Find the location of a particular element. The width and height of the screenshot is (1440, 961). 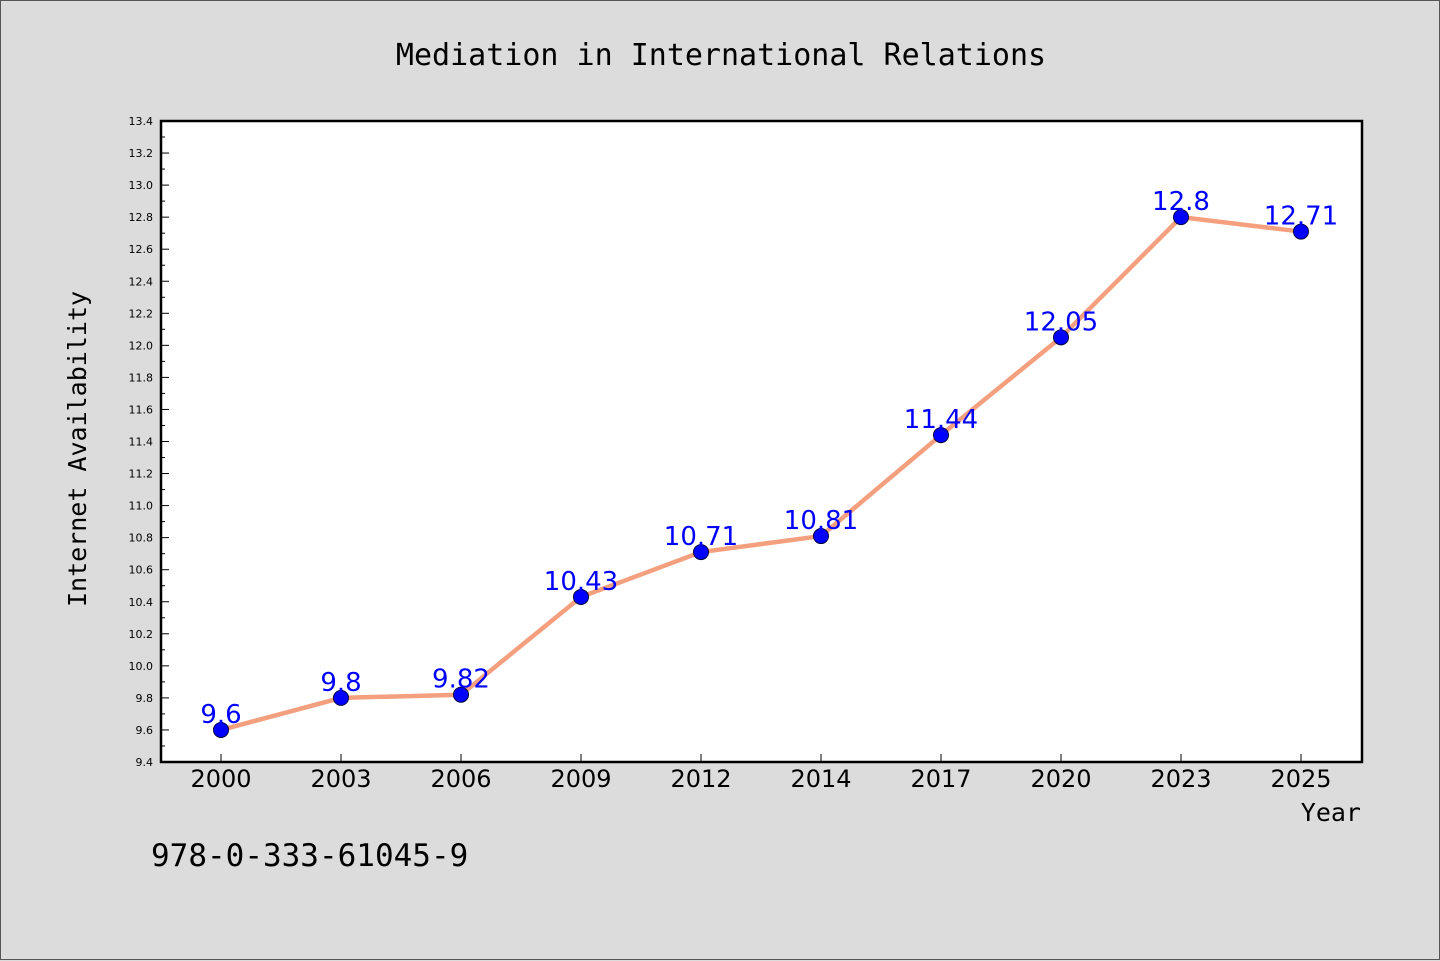

y-tick-label: 11.4 is located at coordinates (141, 442).